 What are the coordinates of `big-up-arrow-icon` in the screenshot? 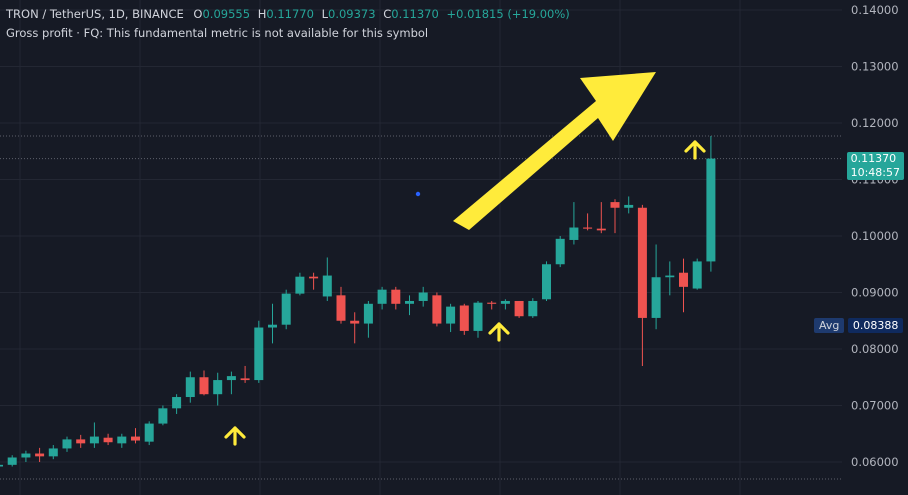 It's located at (554, 151).